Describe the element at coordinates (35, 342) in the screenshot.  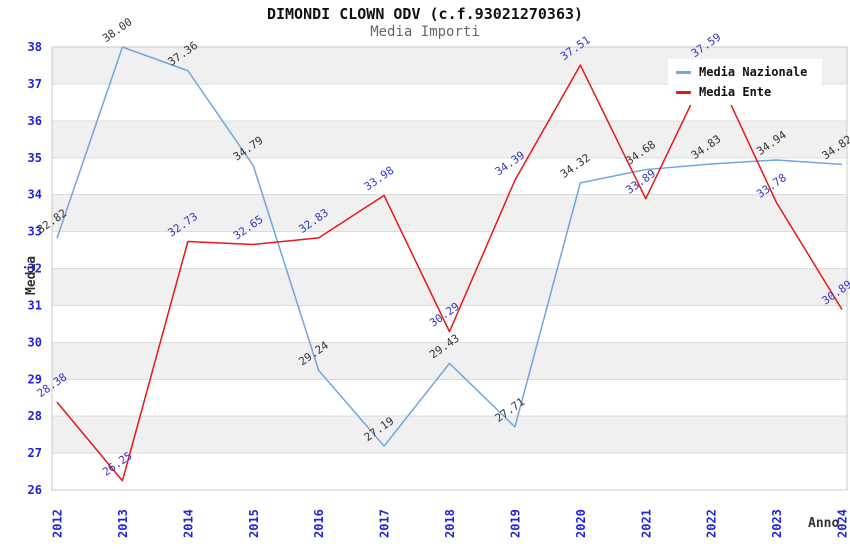
I see `y-tick-label: 30` at that location.